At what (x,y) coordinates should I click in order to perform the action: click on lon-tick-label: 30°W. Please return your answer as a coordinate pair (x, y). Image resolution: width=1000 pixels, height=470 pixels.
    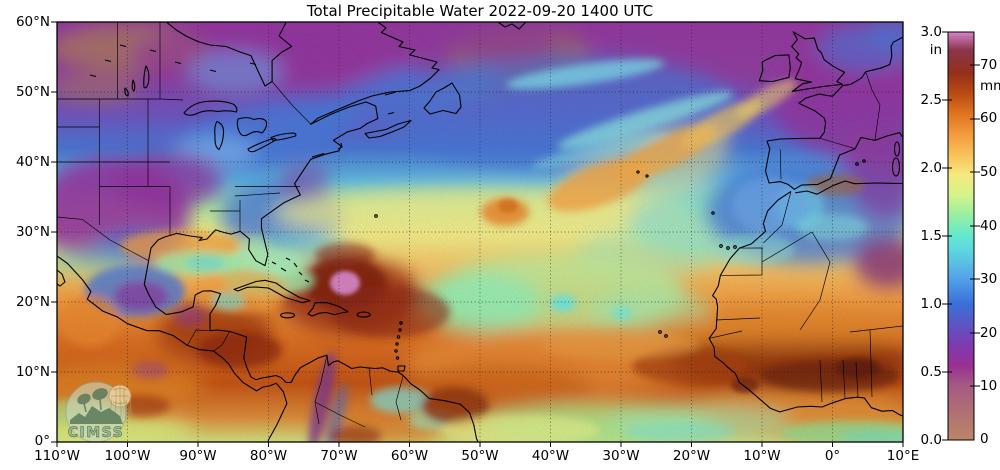
    Looking at the image, I should click on (621, 456).